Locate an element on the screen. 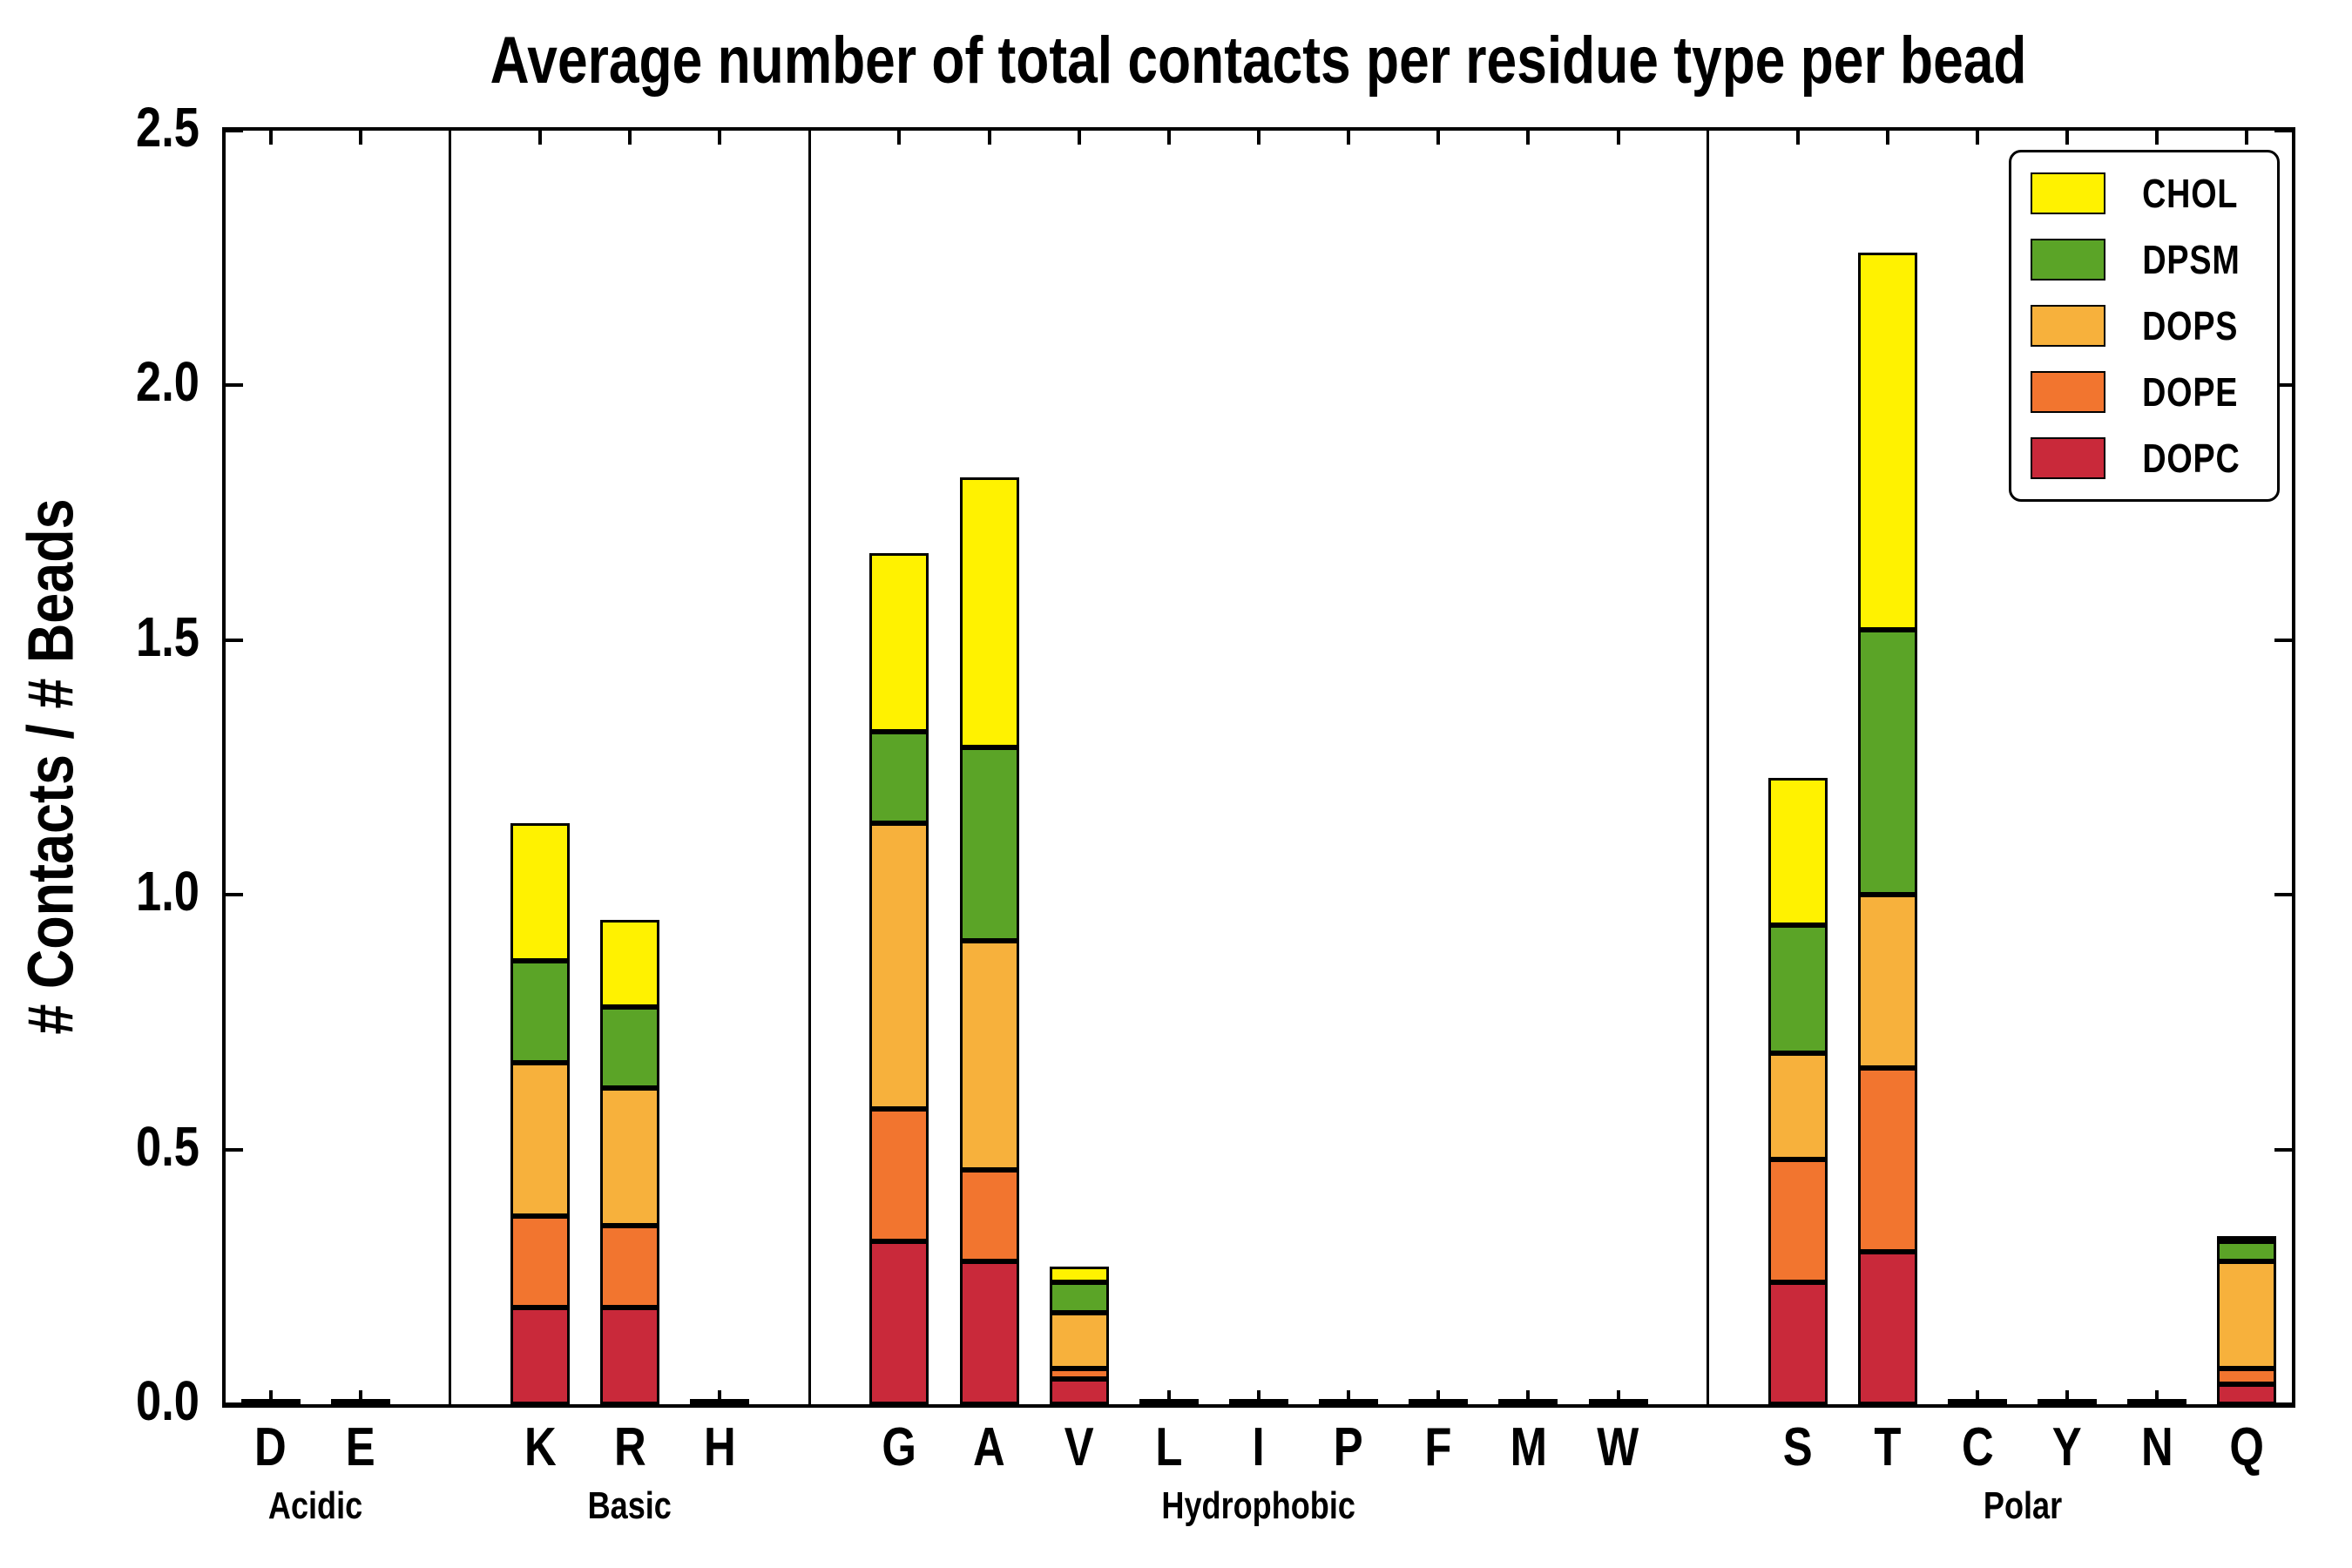 The height and width of the screenshot is (1568, 2352). bar-segment-V-DOPC is located at coordinates (1079, 1391).